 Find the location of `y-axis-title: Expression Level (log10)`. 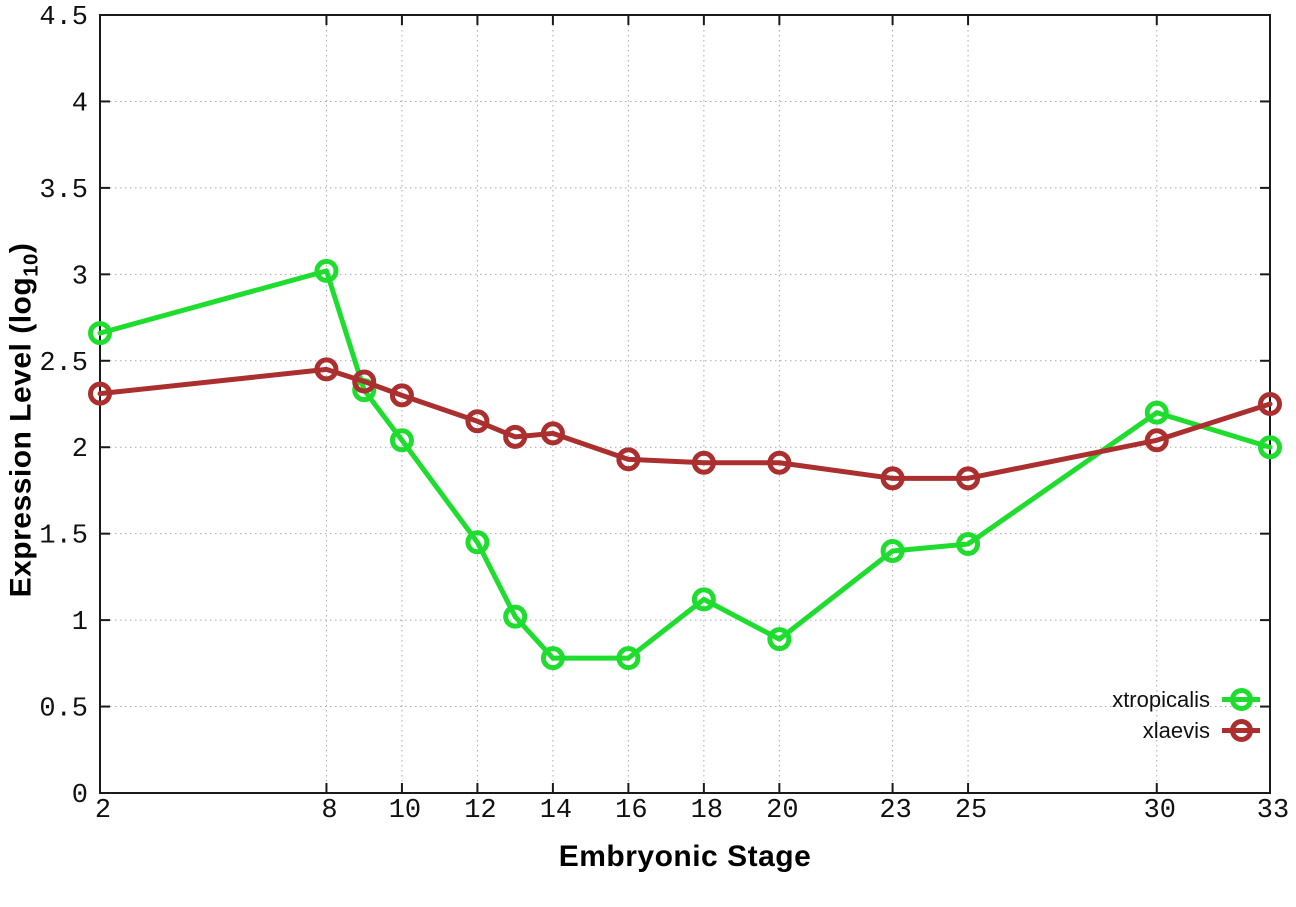

y-axis-title: Expression Level (log10) is located at coordinates (24, 420).